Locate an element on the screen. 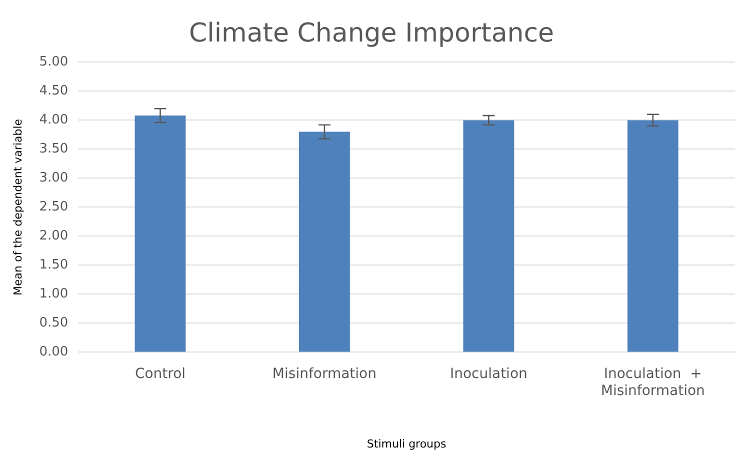 The width and height of the screenshot is (753, 463). x-tick-label: Misinformation is located at coordinates (324, 374).